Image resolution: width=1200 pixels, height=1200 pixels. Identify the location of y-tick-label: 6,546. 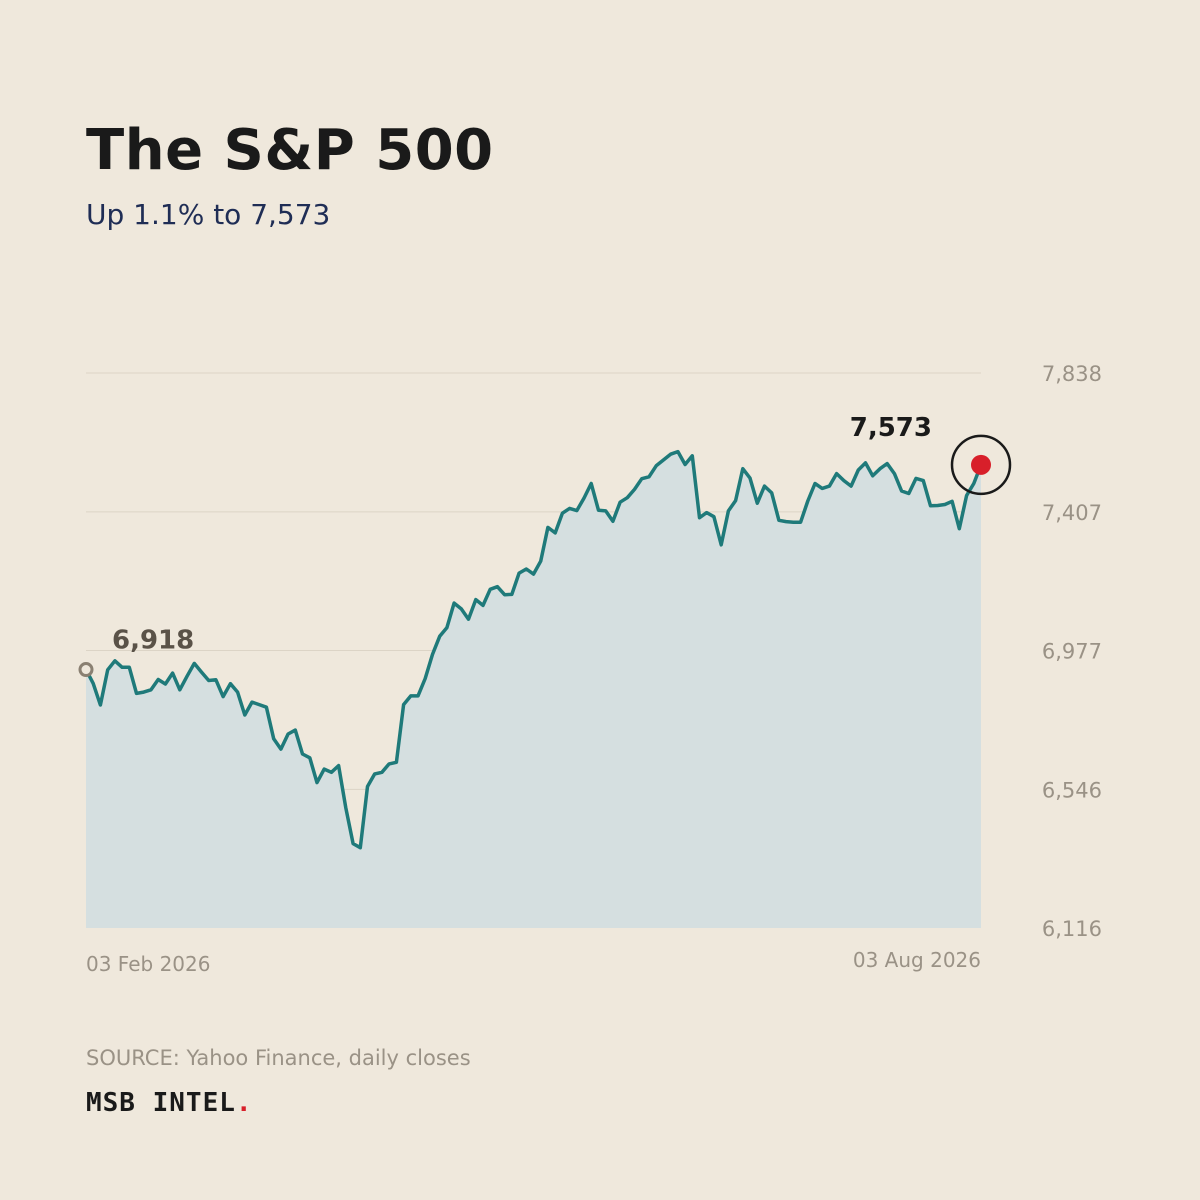
(1072, 790).